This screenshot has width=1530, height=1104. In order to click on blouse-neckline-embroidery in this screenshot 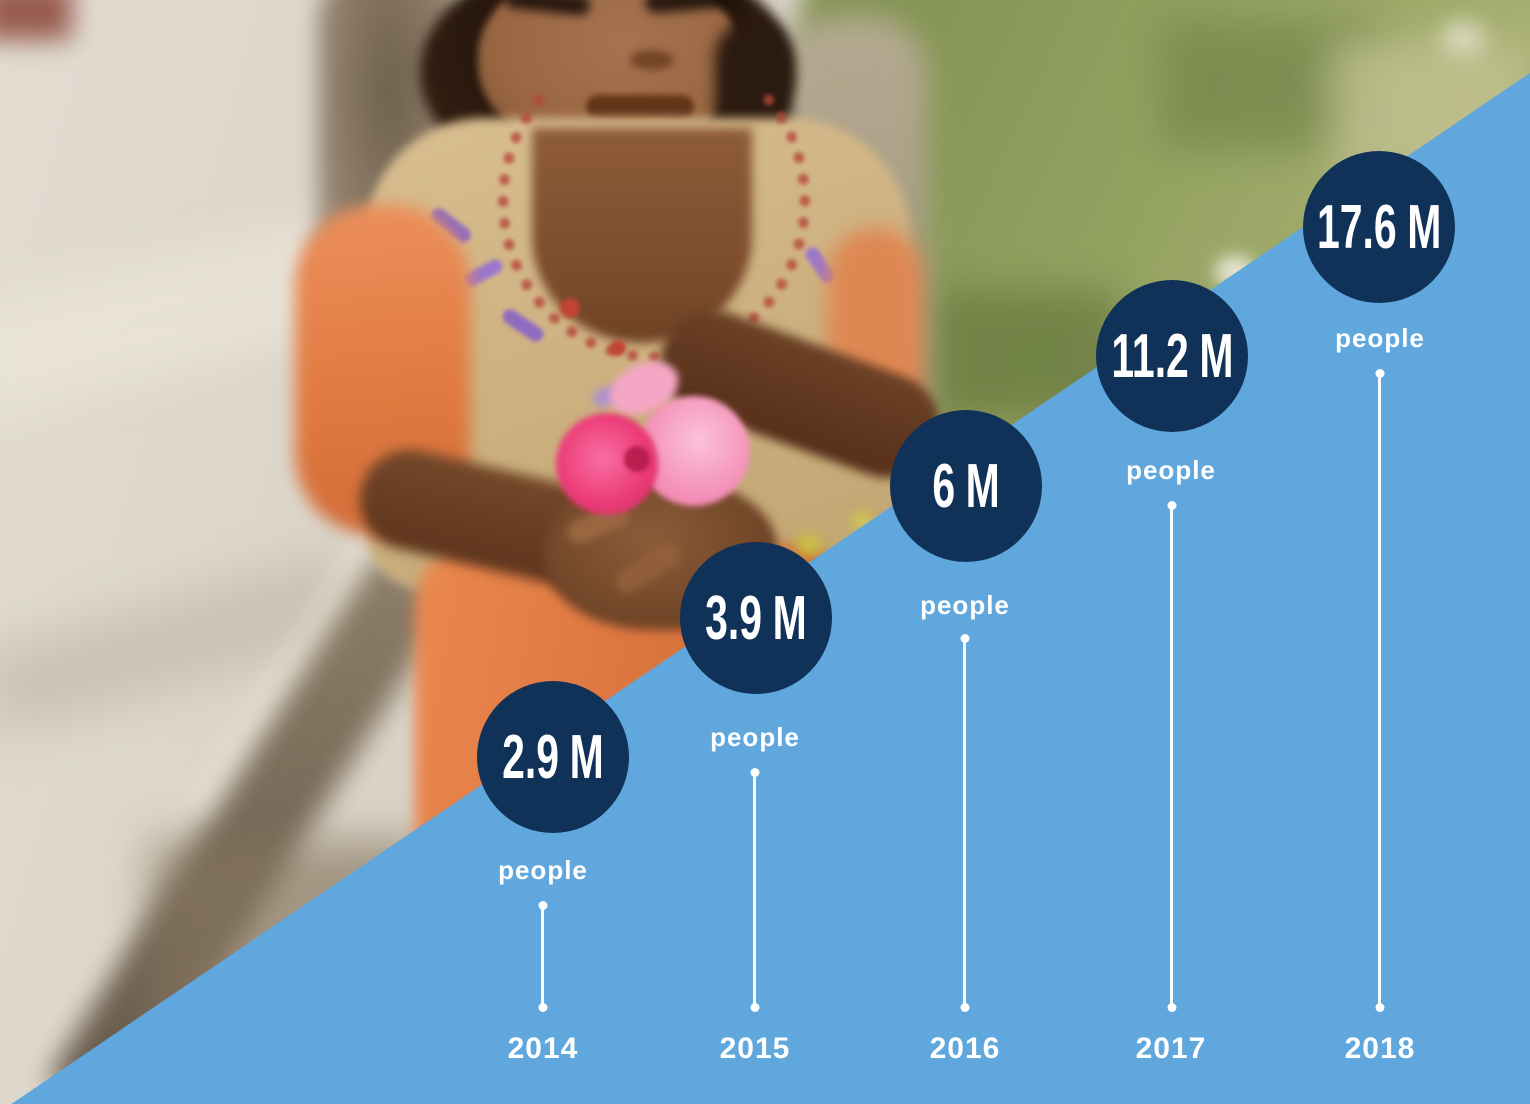, I will do `click(654, 201)`.